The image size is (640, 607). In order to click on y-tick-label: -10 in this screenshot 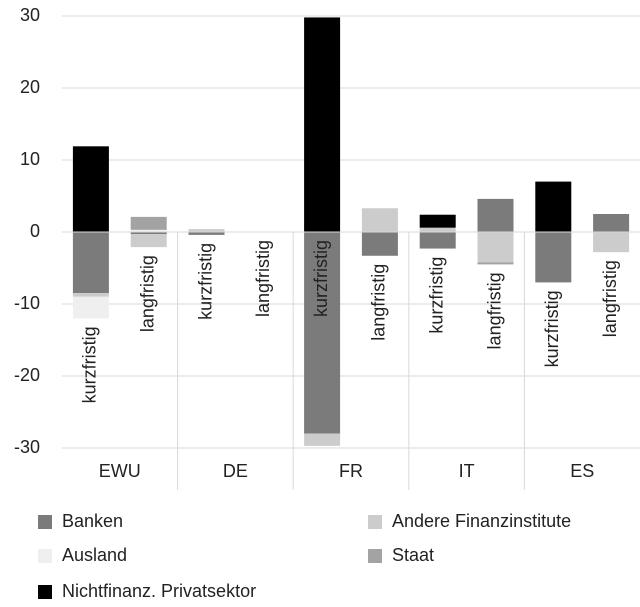, I will do `click(27, 303)`.